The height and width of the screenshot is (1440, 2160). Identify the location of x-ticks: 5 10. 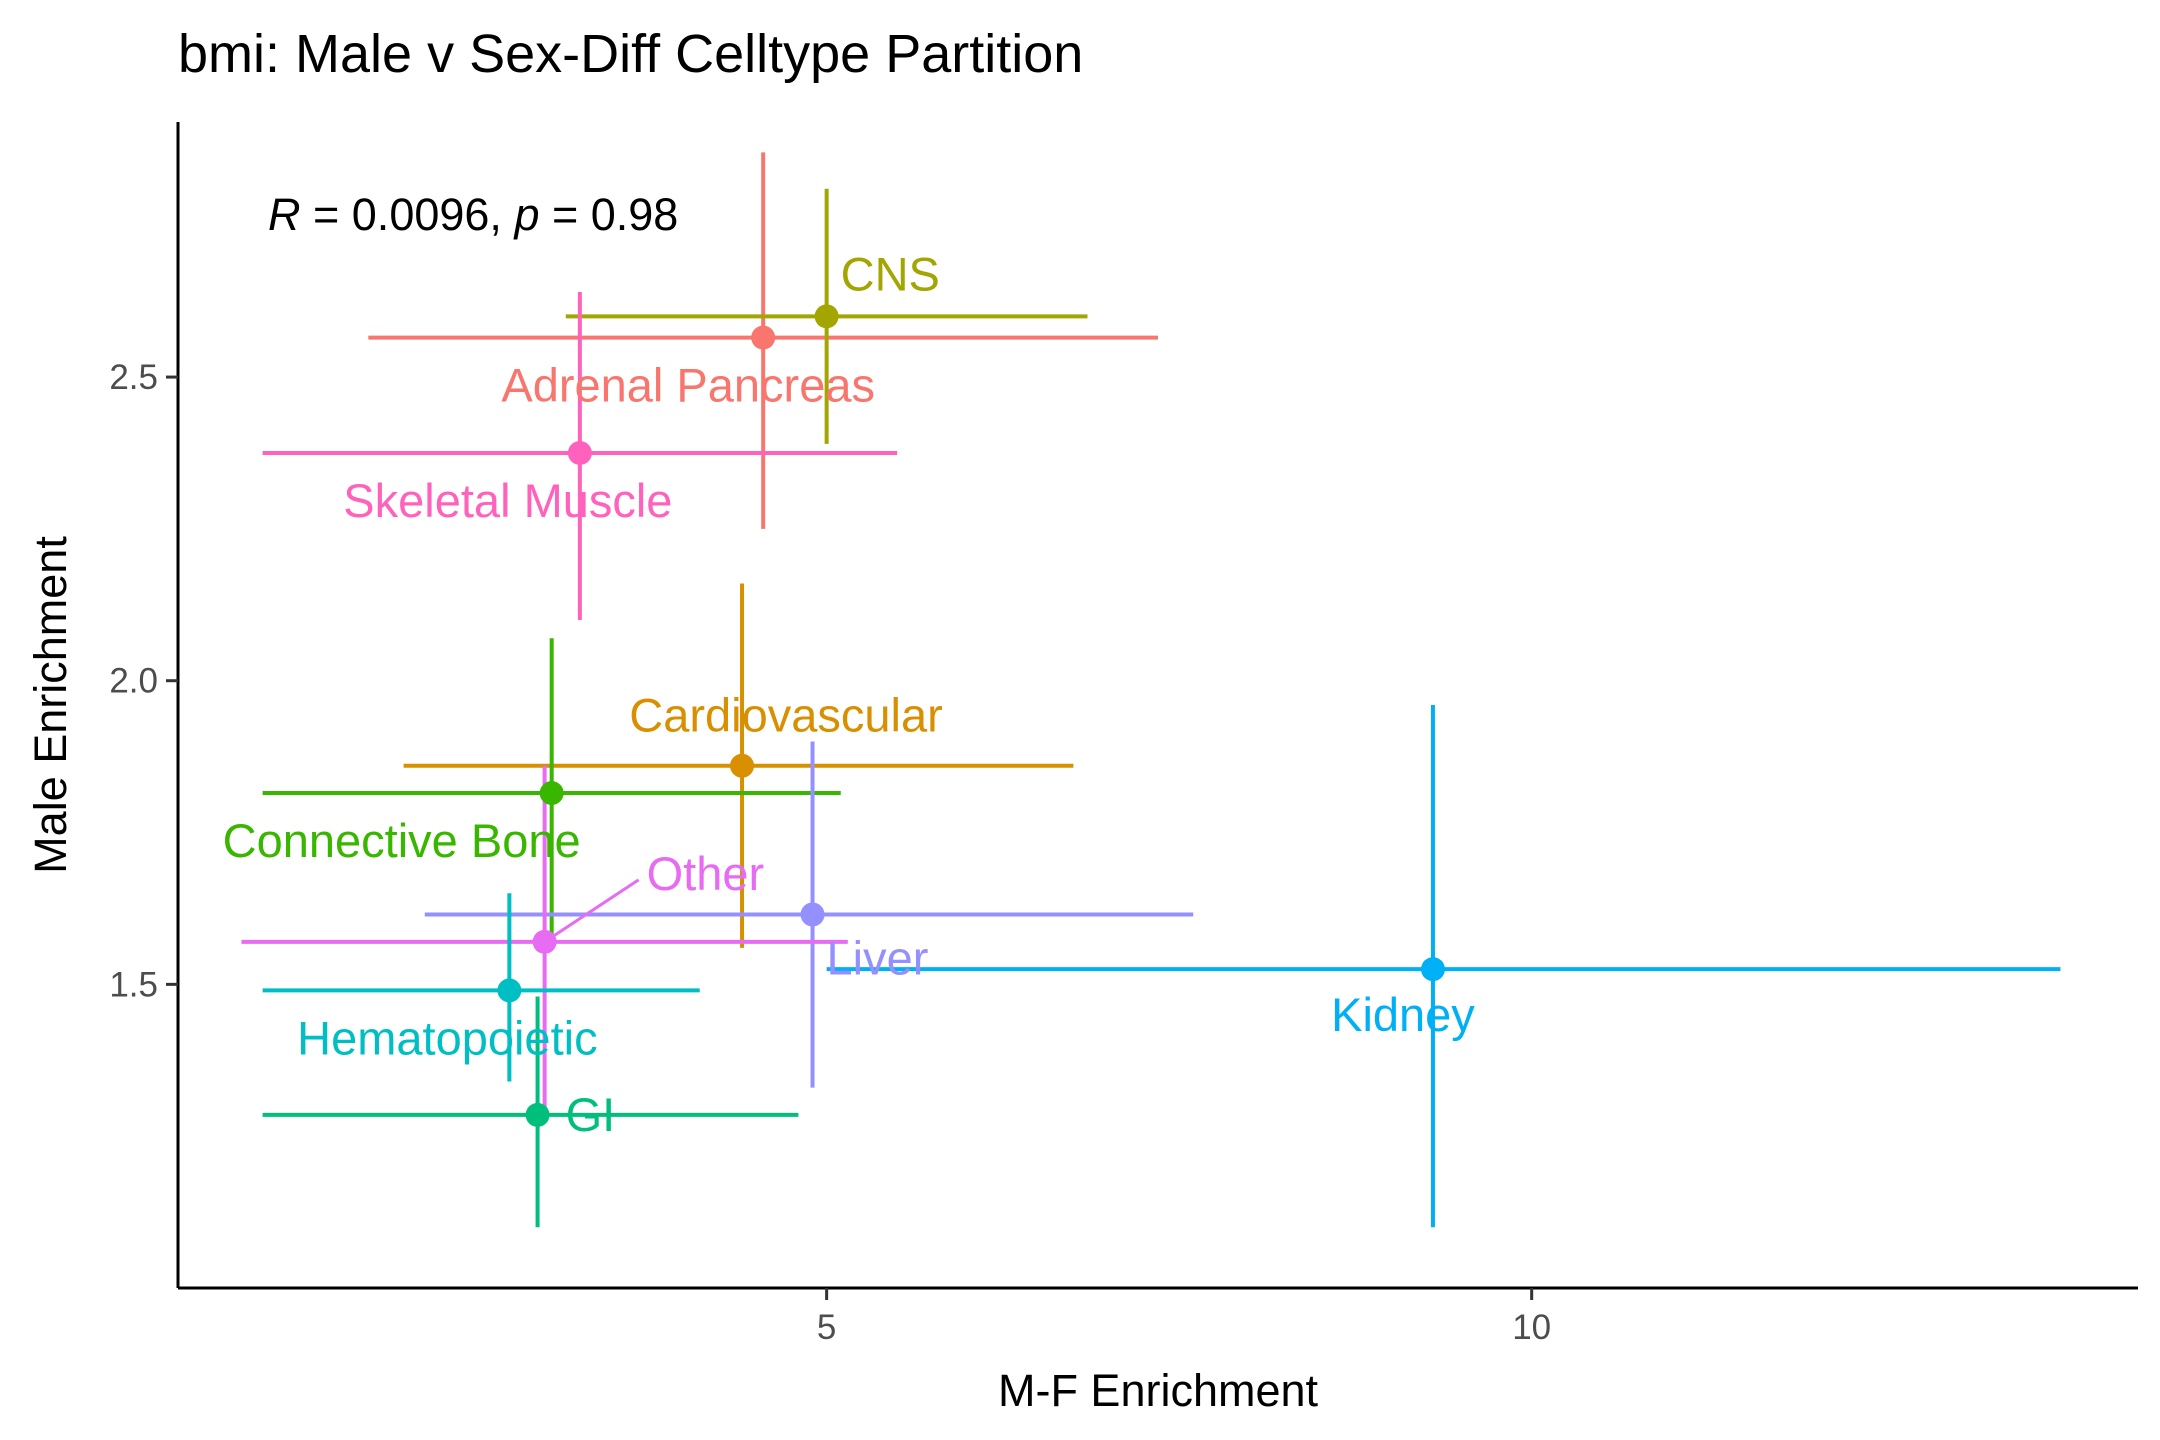
(1184, 1317).